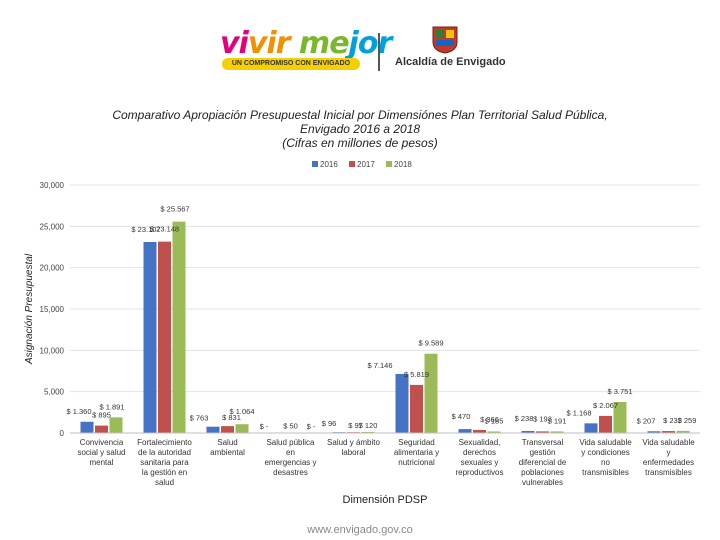 The height and width of the screenshot is (540, 720). Describe the element at coordinates (164, 462) in the screenshot. I see `x-category-label: sanitaria para` at that location.